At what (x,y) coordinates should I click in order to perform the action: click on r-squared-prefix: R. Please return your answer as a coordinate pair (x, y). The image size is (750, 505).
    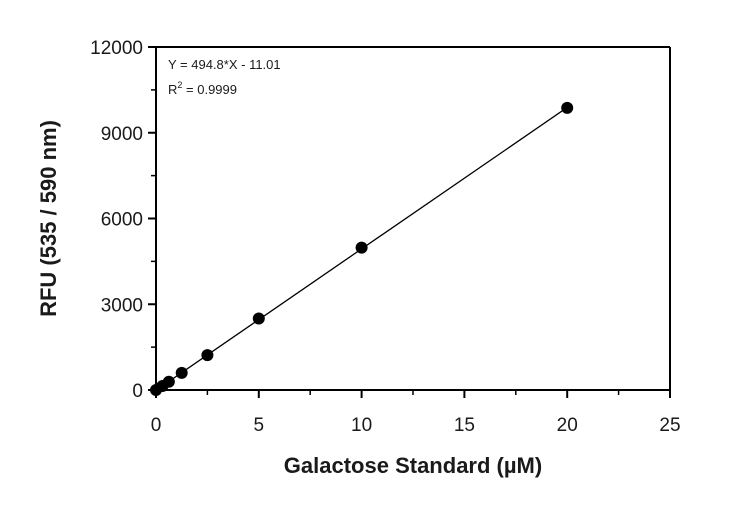
    Looking at the image, I should click on (172, 89).